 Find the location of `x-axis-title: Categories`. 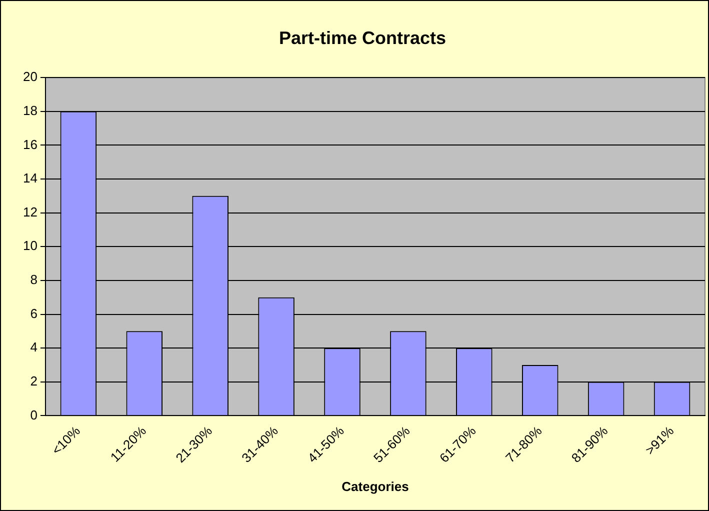

x-axis-title: Categories is located at coordinates (375, 486).